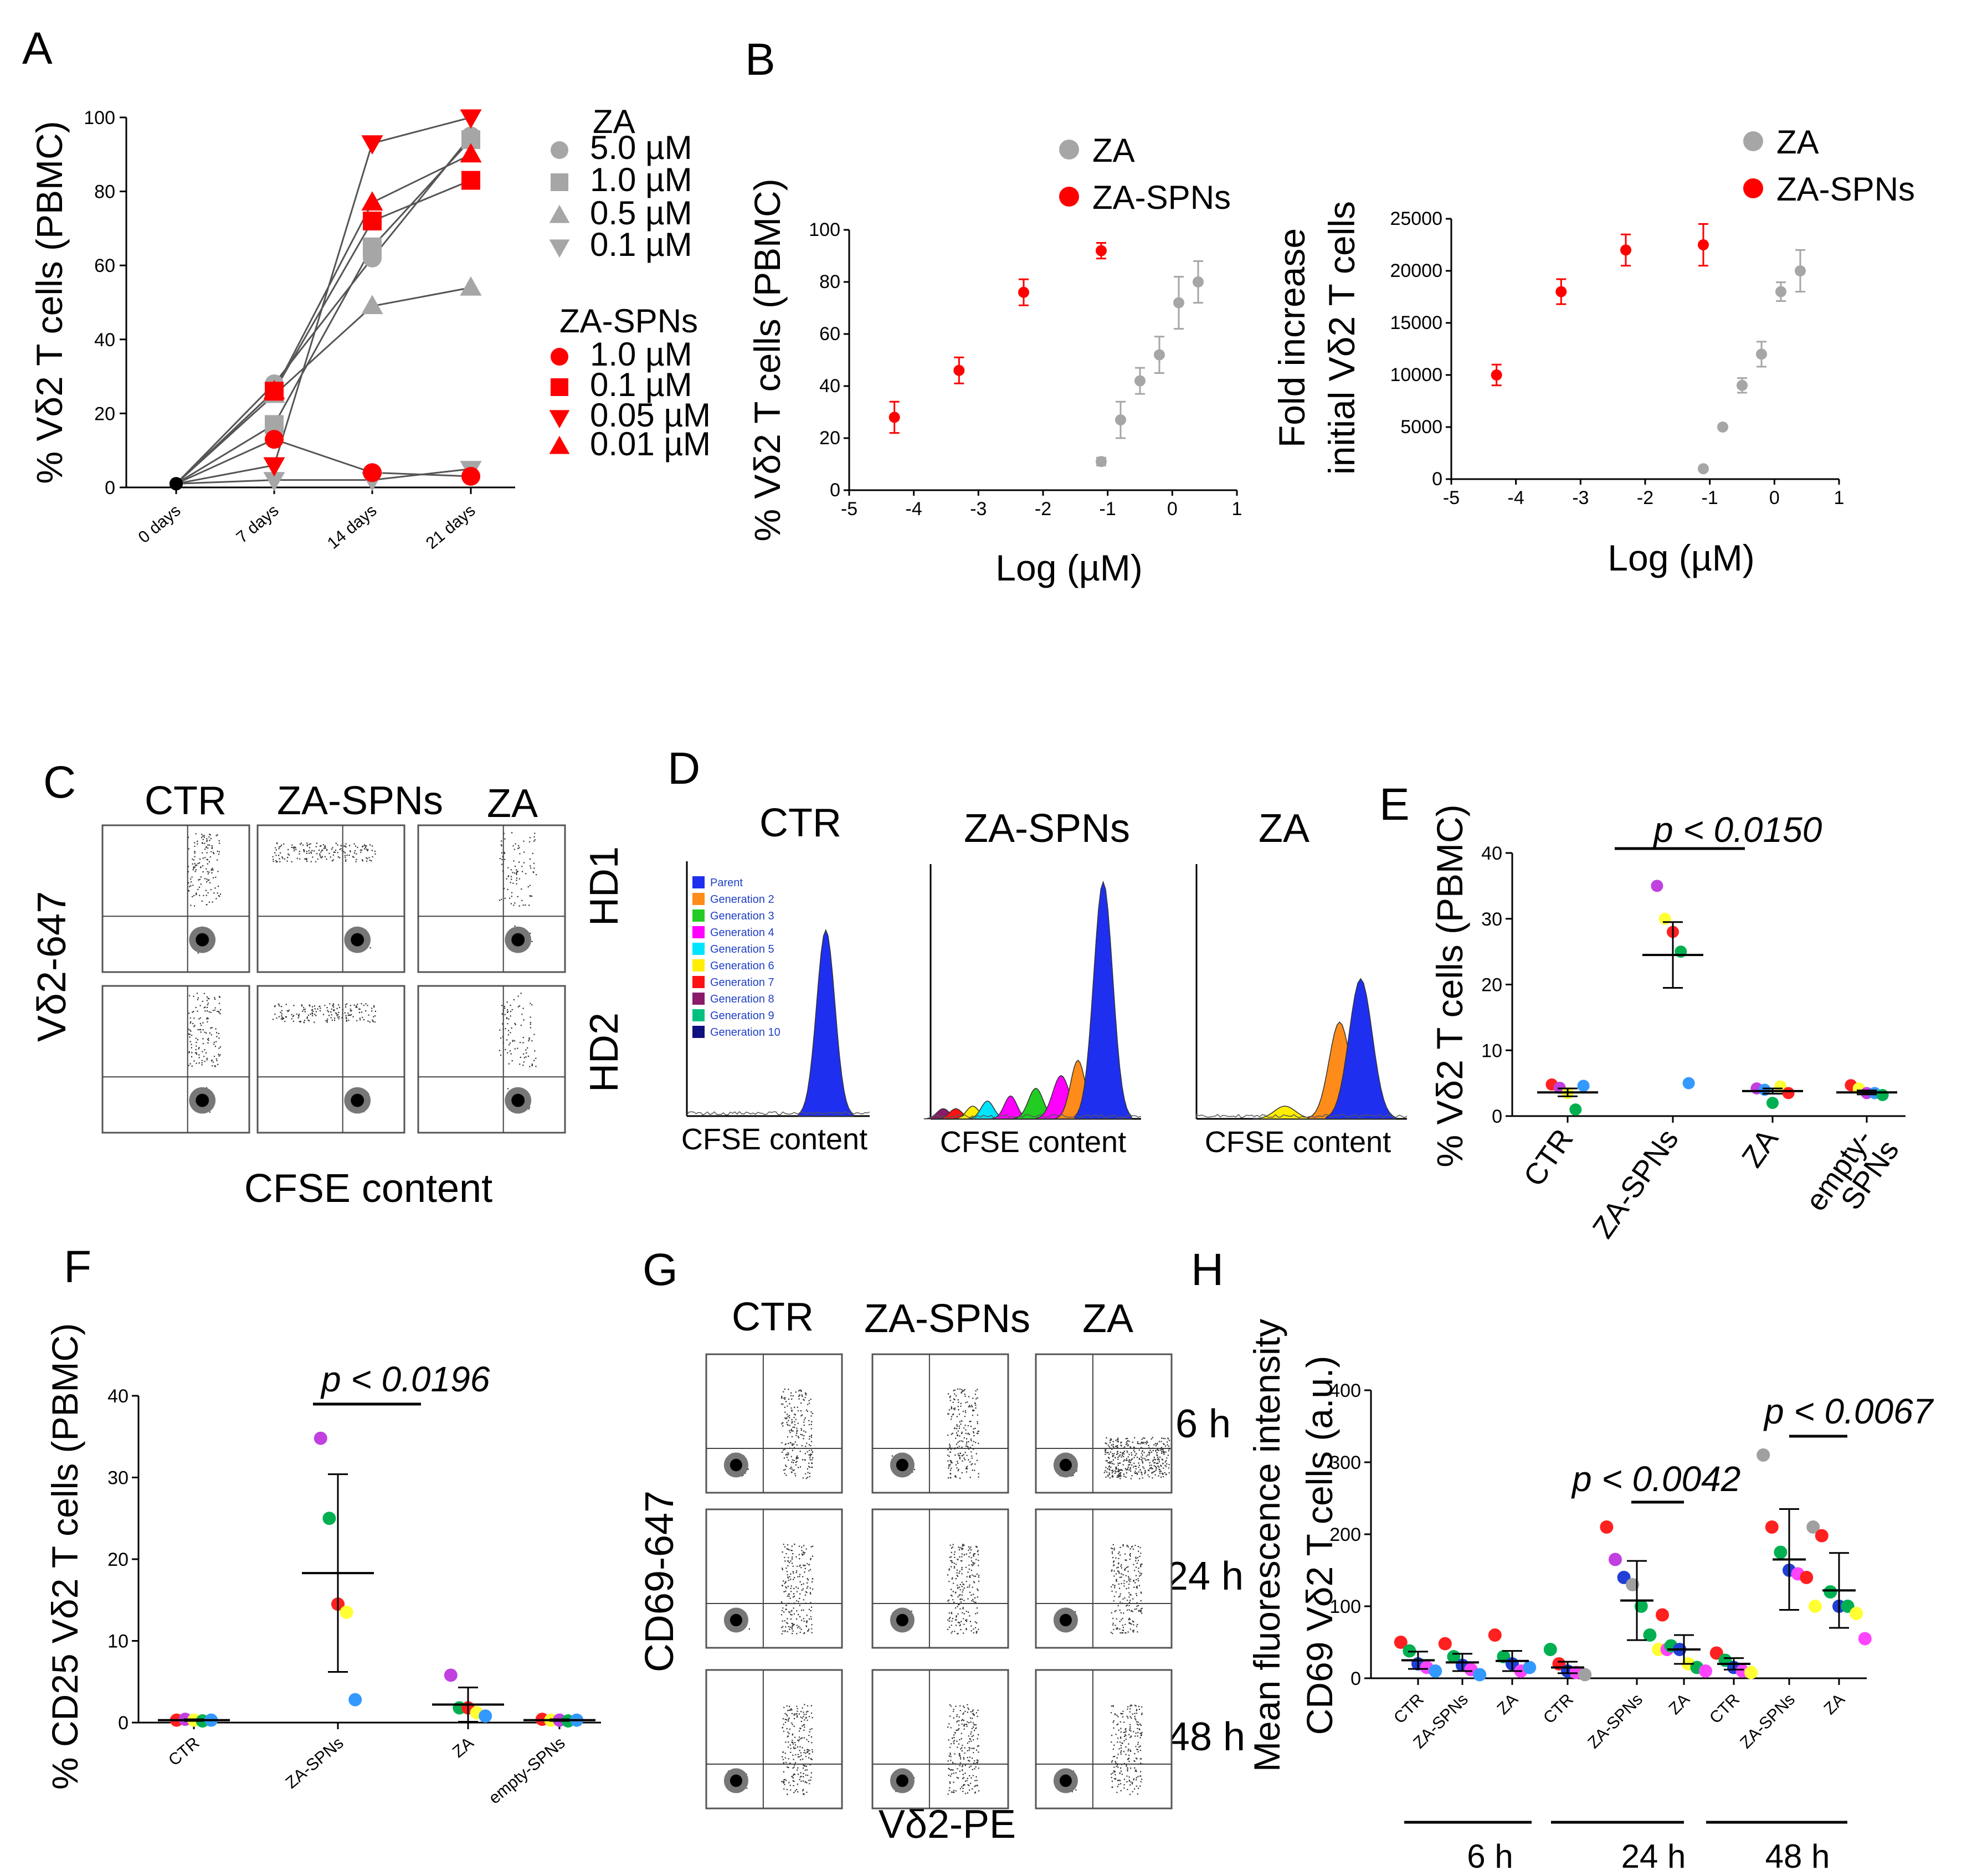  Describe the element at coordinates (1206, 1737) in the screenshot. I see `g-row-48h: 48 h` at that location.